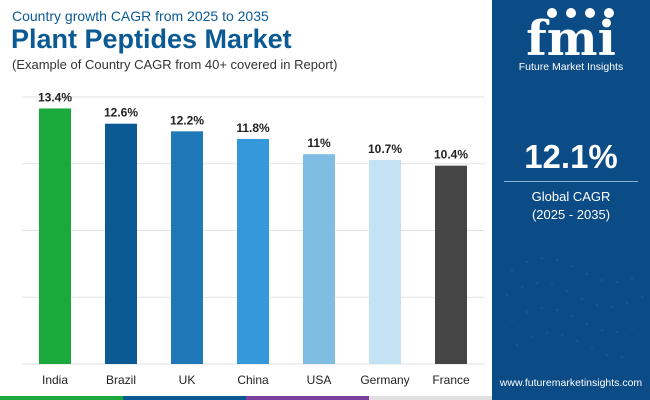 The width and height of the screenshot is (650, 400). What do you see at coordinates (571, 181) in the screenshot?
I see `divider` at bounding box center [571, 181].